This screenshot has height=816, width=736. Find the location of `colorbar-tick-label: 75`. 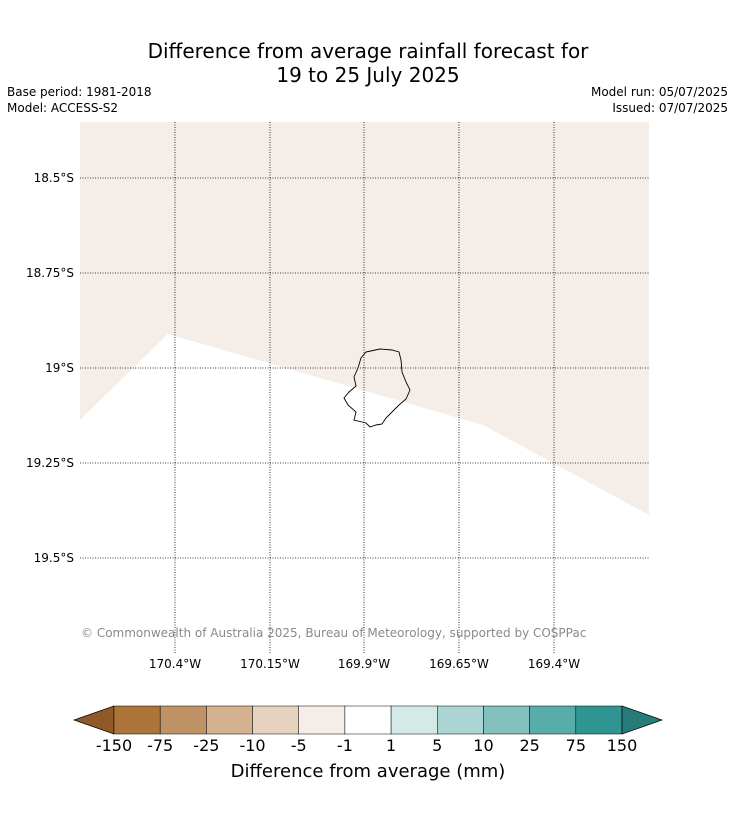

colorbar-tick-label: 75 is located at coordinates (575, 745).